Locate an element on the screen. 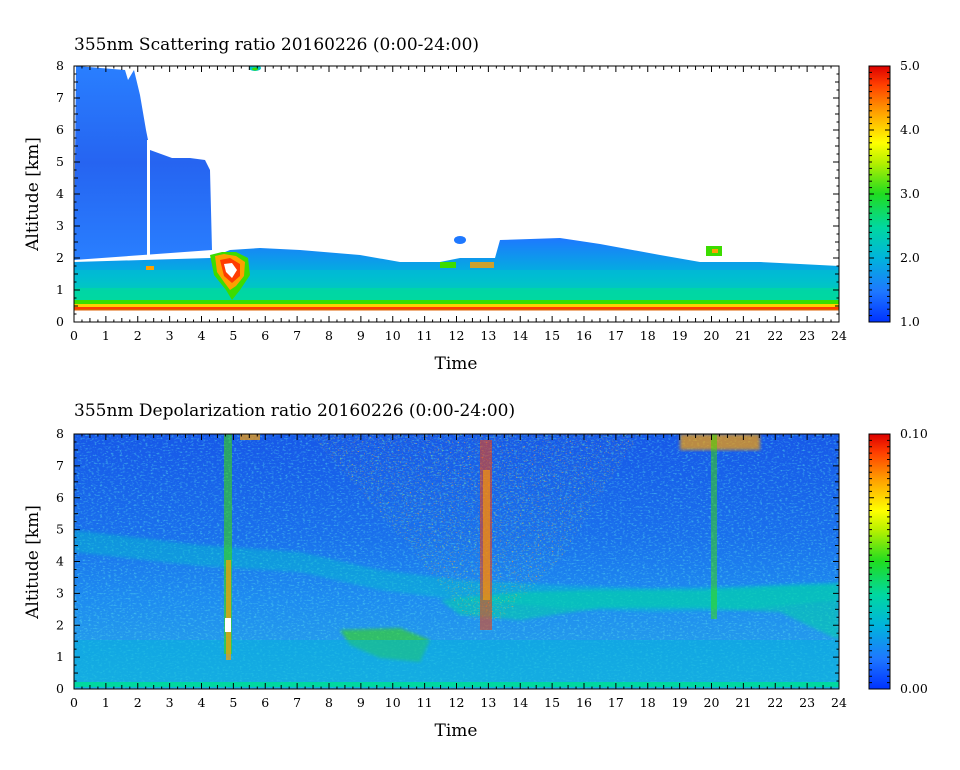  chart1-upper-cloud is located at coordinates (143, 163).